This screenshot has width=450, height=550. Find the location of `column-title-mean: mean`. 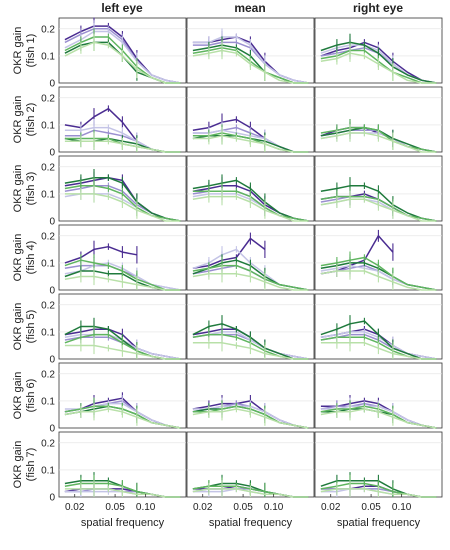

column-title-mean: mean is located at coordinates (249, 8).